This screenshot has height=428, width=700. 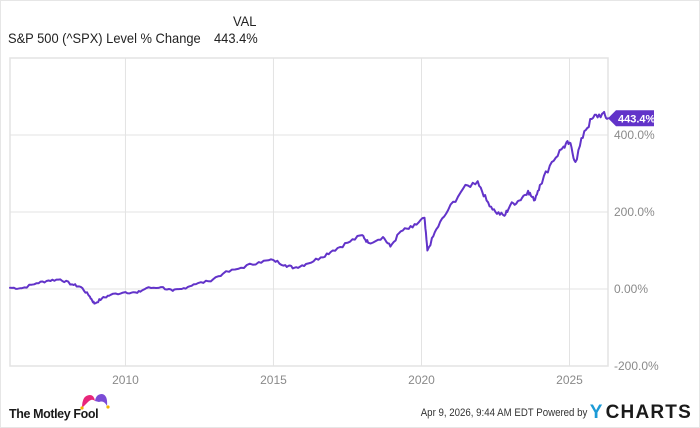 I want to click on x-tick-label: 2025, so click(x=569, y=380).